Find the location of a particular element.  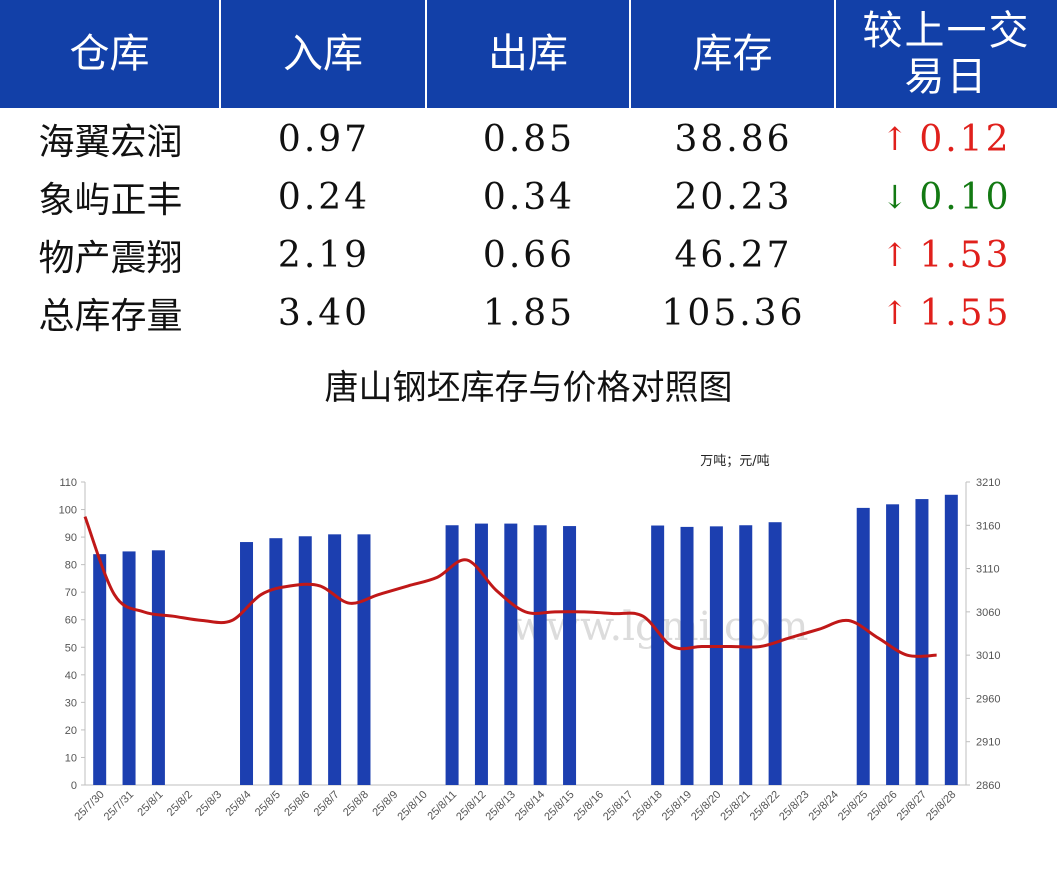

x-tick-label: 25/8/28 is located at coordinates (941, 806).